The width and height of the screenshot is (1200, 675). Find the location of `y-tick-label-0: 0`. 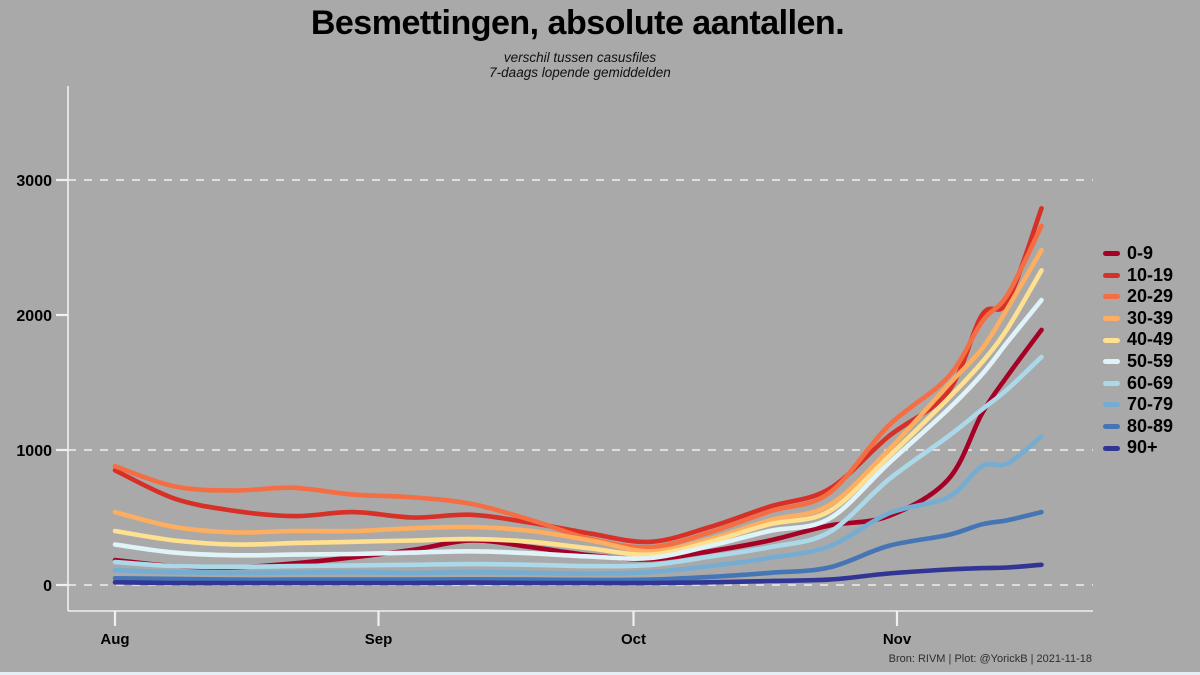

y-tick-label-0: 0 is located at coordinates (47, 586).